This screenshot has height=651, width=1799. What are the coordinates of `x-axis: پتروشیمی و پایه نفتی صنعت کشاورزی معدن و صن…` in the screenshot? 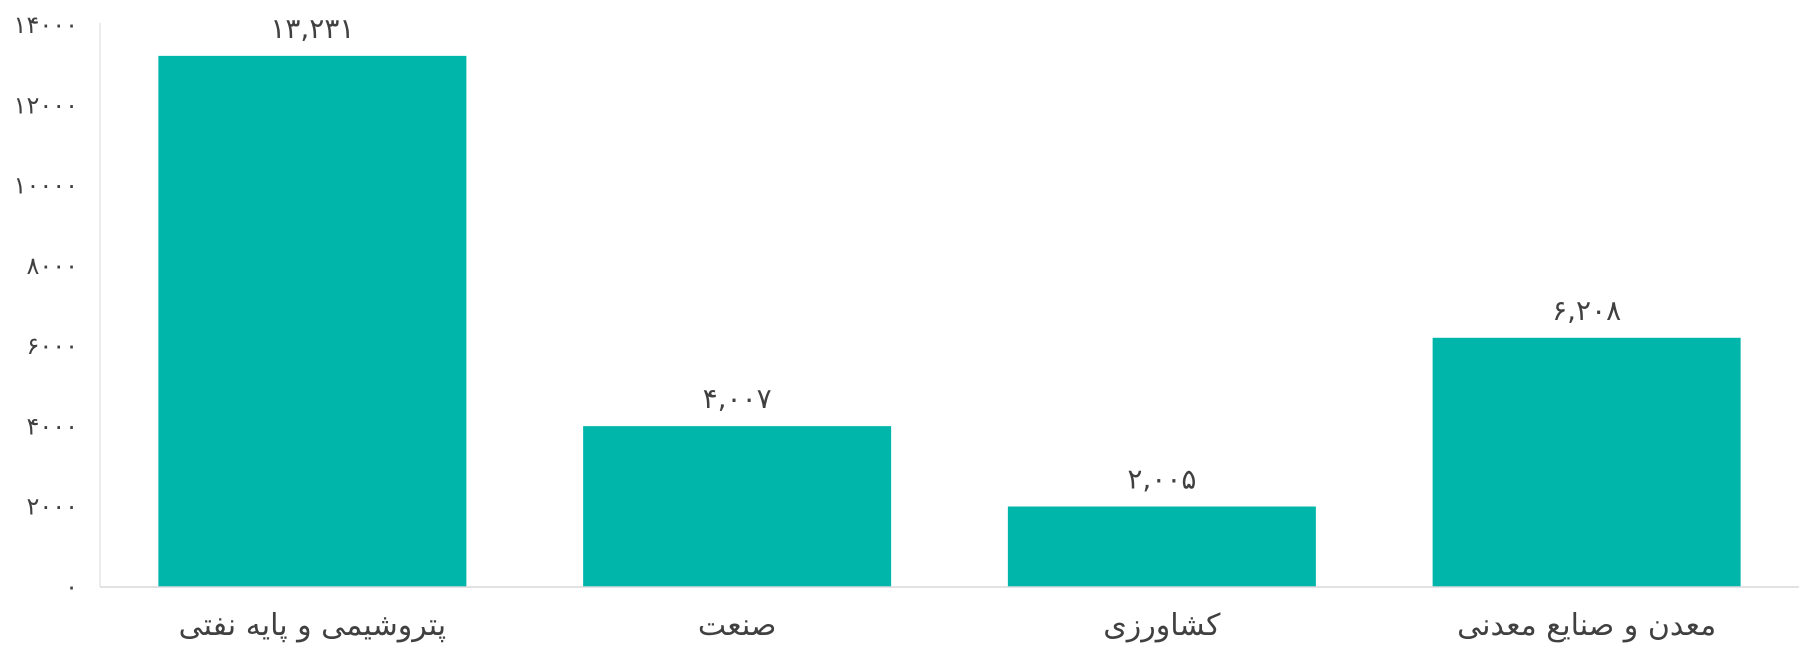 It's located at (949, 614).